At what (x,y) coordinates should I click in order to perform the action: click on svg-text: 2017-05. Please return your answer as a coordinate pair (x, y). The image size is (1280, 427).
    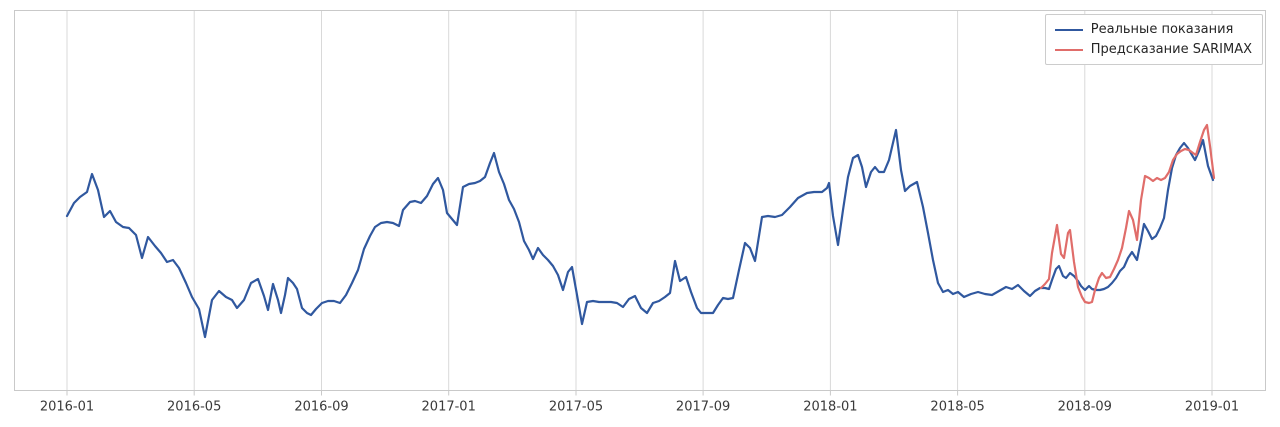
    Looking at the image, I should click on (576, 407).